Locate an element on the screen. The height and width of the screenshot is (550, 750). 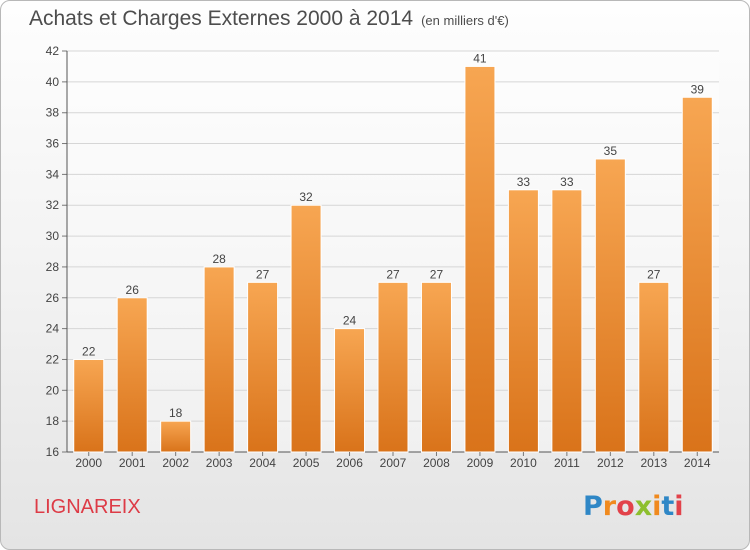
bar-value-label: 39 is located at coordinates (698, 89).